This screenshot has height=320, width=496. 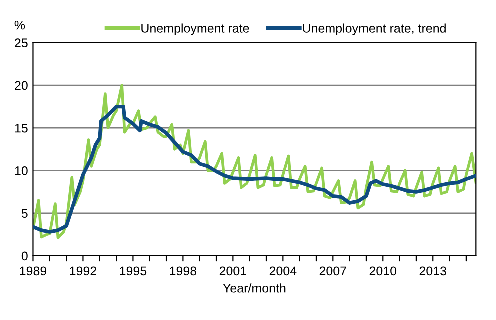 What do you see at coordinates (254, 288) in the screenshot?
I see `x-axis-title: Year/month` at bounding box center [254, 288].